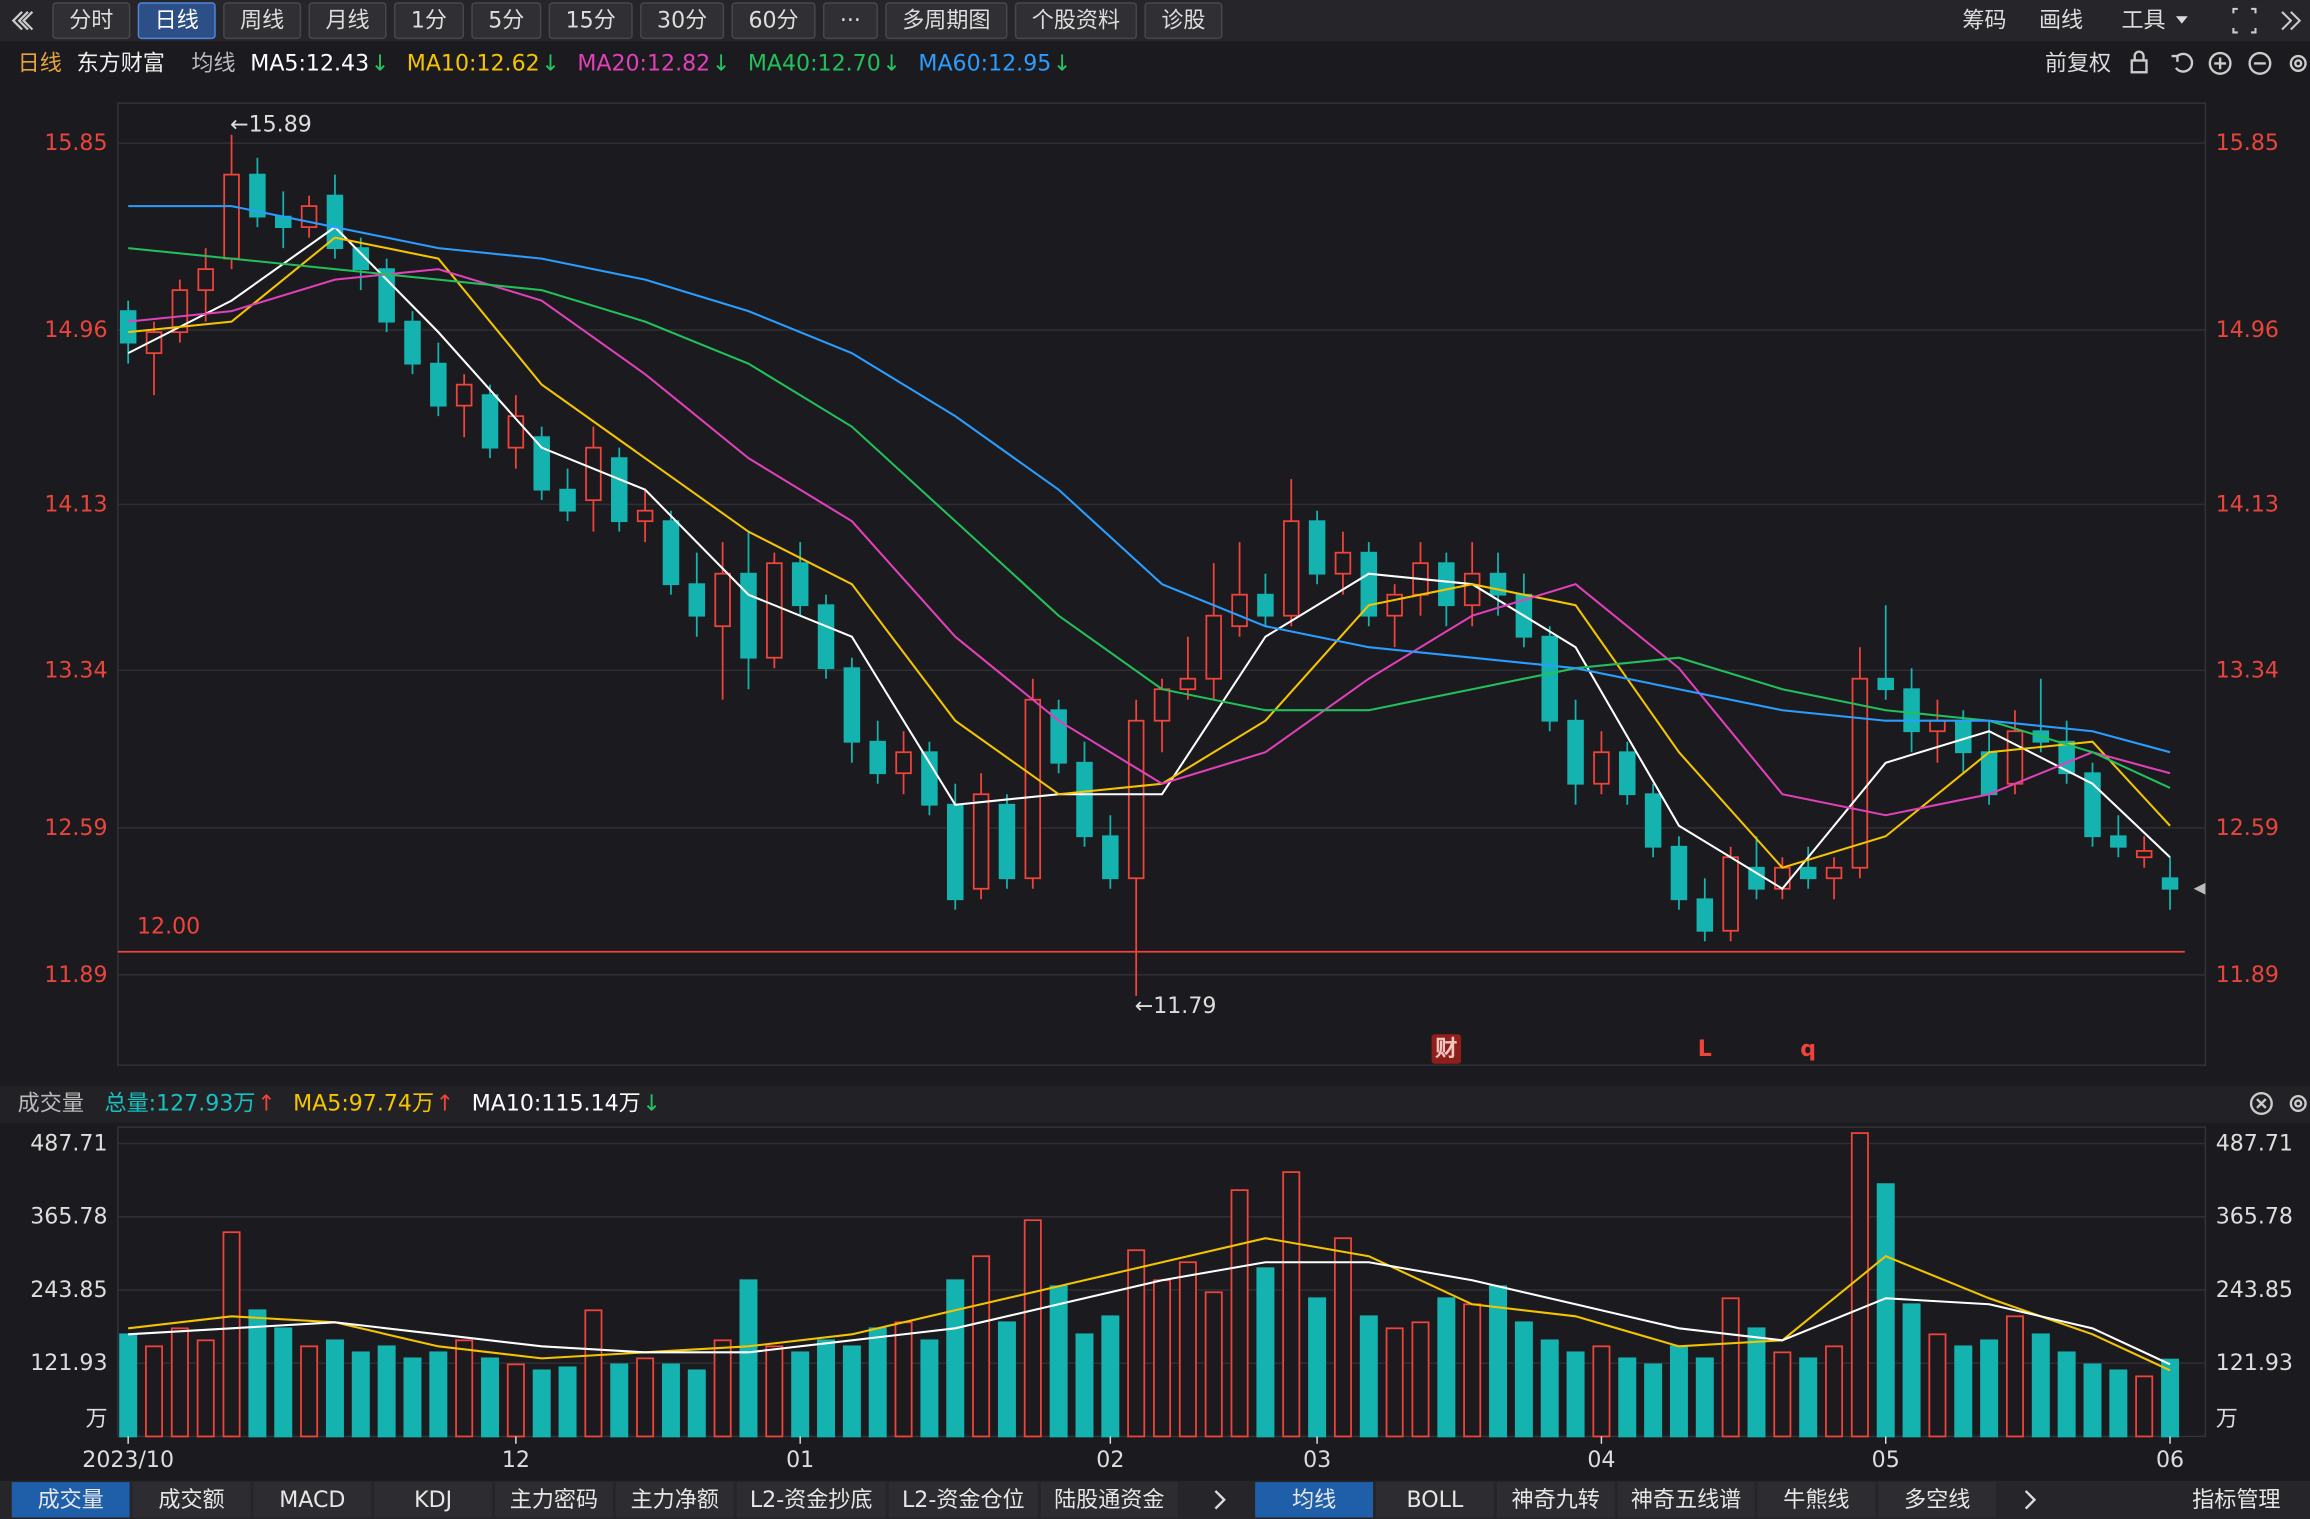 This screenshot has height=1519, width=2310. What do you see at coordinates (2078, 63) in the screenshot?
I see `adjust-label: 前复权` at bounding box center [2078, 63].